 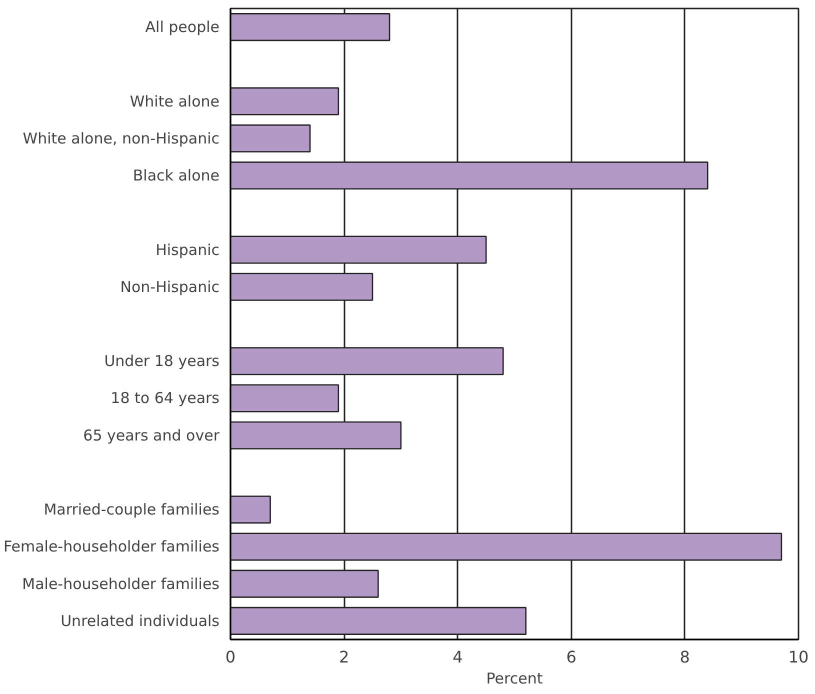 I want to click on y-tick-label: White alone, so click(x=175, y=101).